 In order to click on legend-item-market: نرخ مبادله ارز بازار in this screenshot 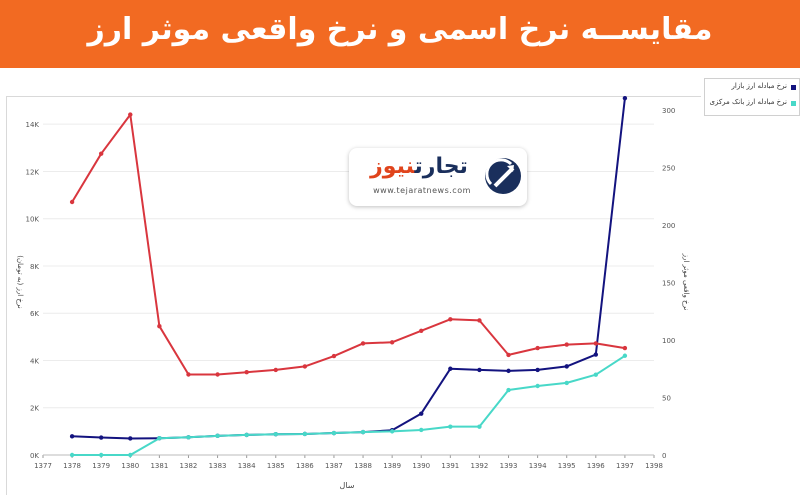, I will do `click(752, 88)`.